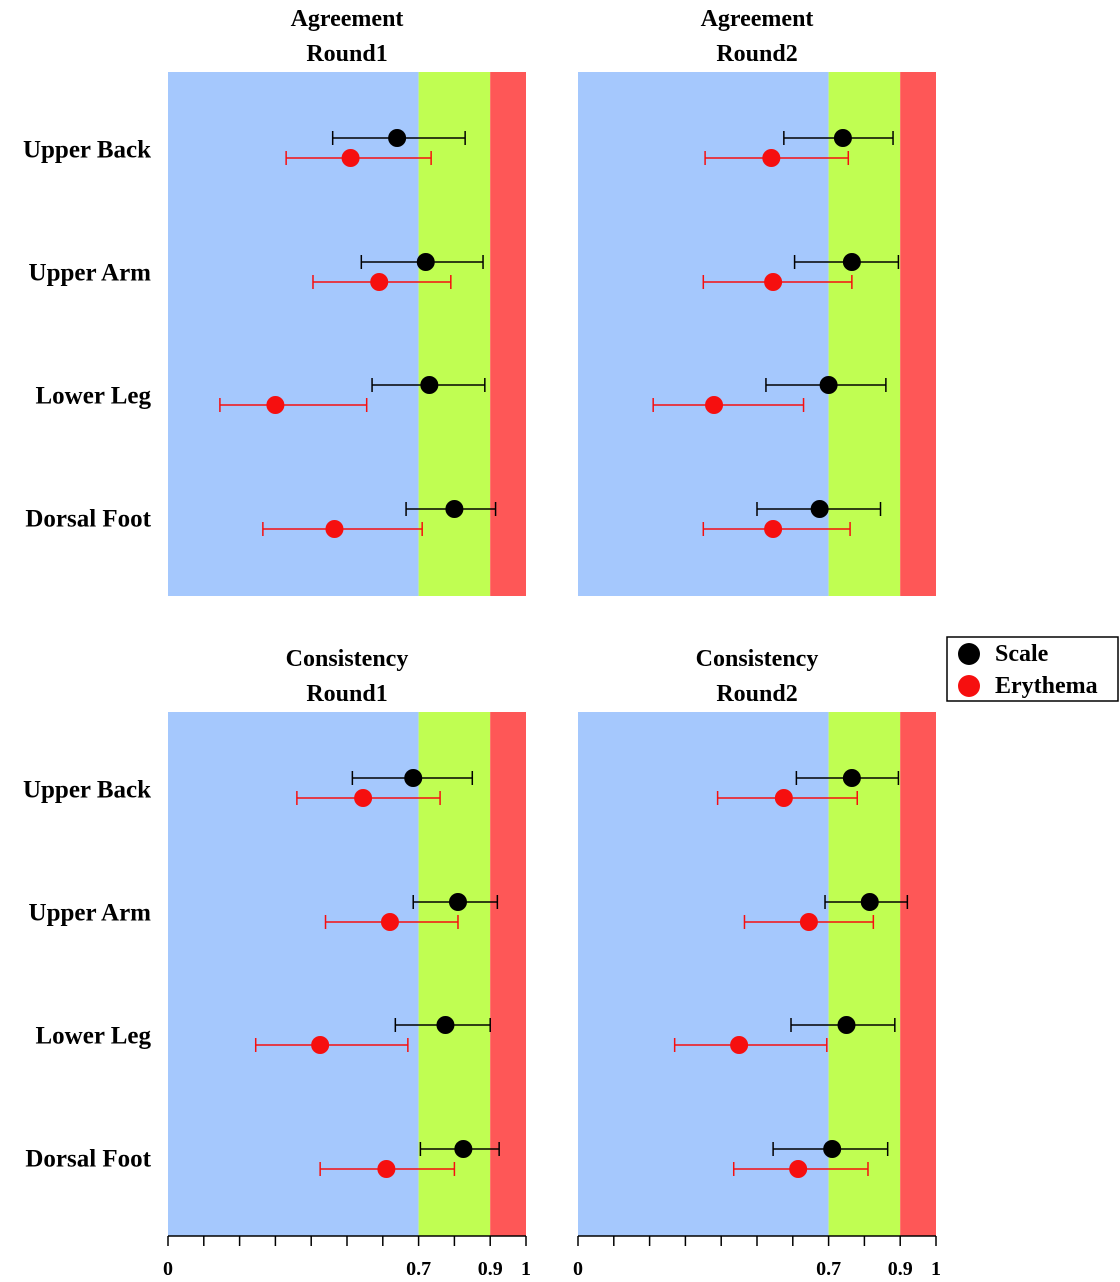  Describe the element at coordinates (969, 686) in the screenshot. I see `legend-marker-erythema` at that location.